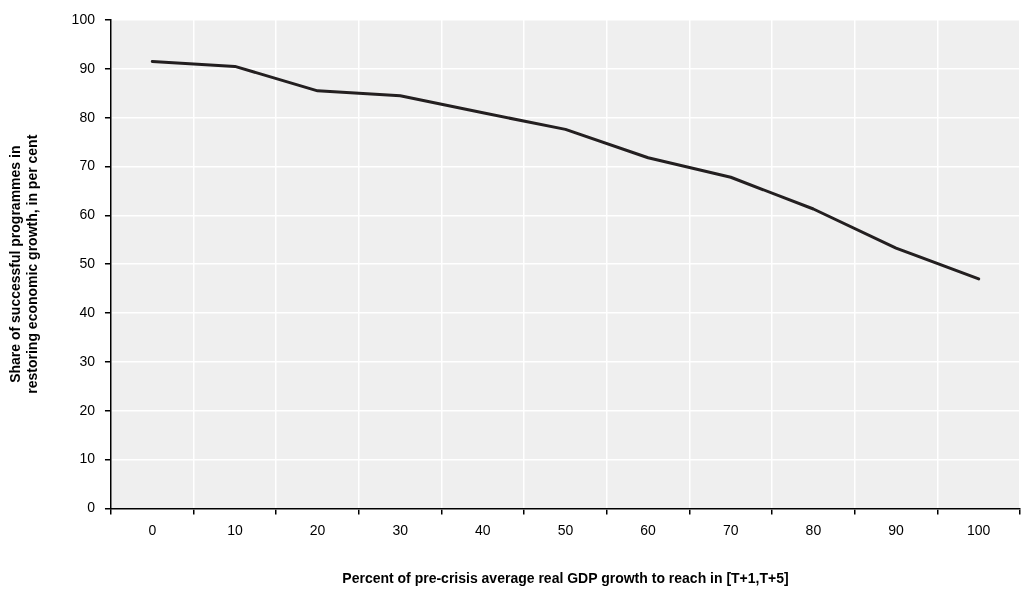  Describe the element at coordinates (730, 529) in the screenshot. I see `x-tick-label: 70` at that location.